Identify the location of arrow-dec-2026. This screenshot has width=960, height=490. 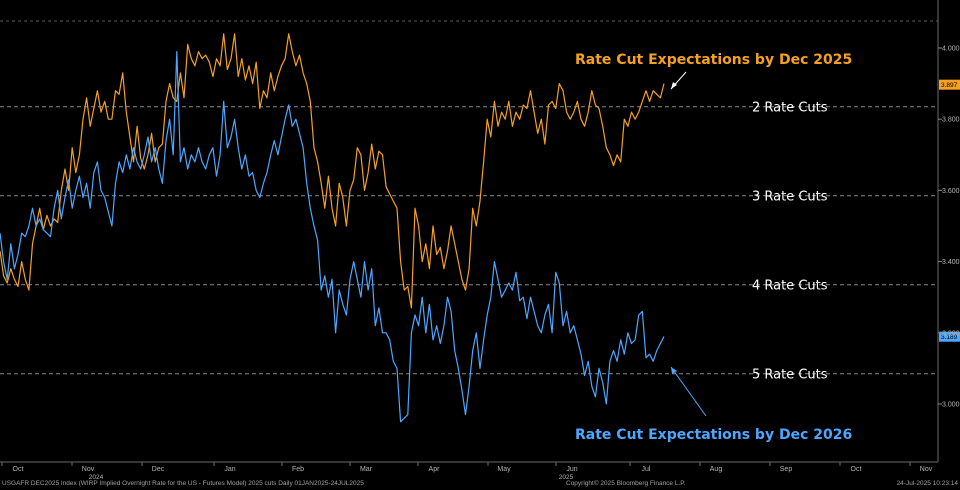
(688, 391).